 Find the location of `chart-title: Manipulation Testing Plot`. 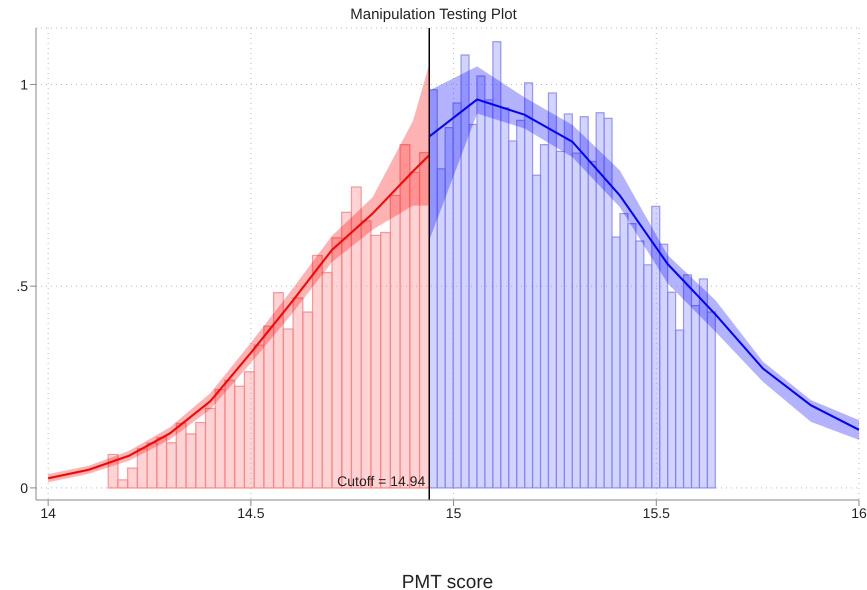

chart-title: Manipulation Testing Plot is located at coordinates (433, 14).